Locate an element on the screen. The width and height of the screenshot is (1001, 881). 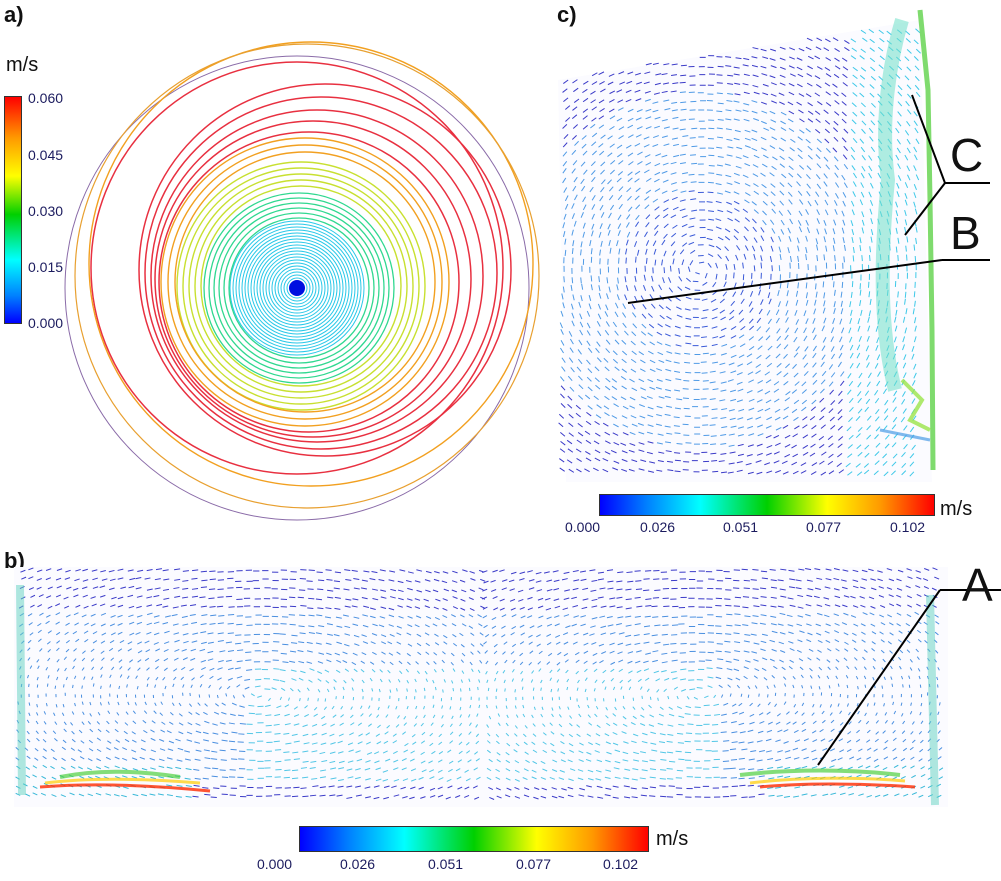
panel-a-unit: m/s is located at coordinates (22, 65).